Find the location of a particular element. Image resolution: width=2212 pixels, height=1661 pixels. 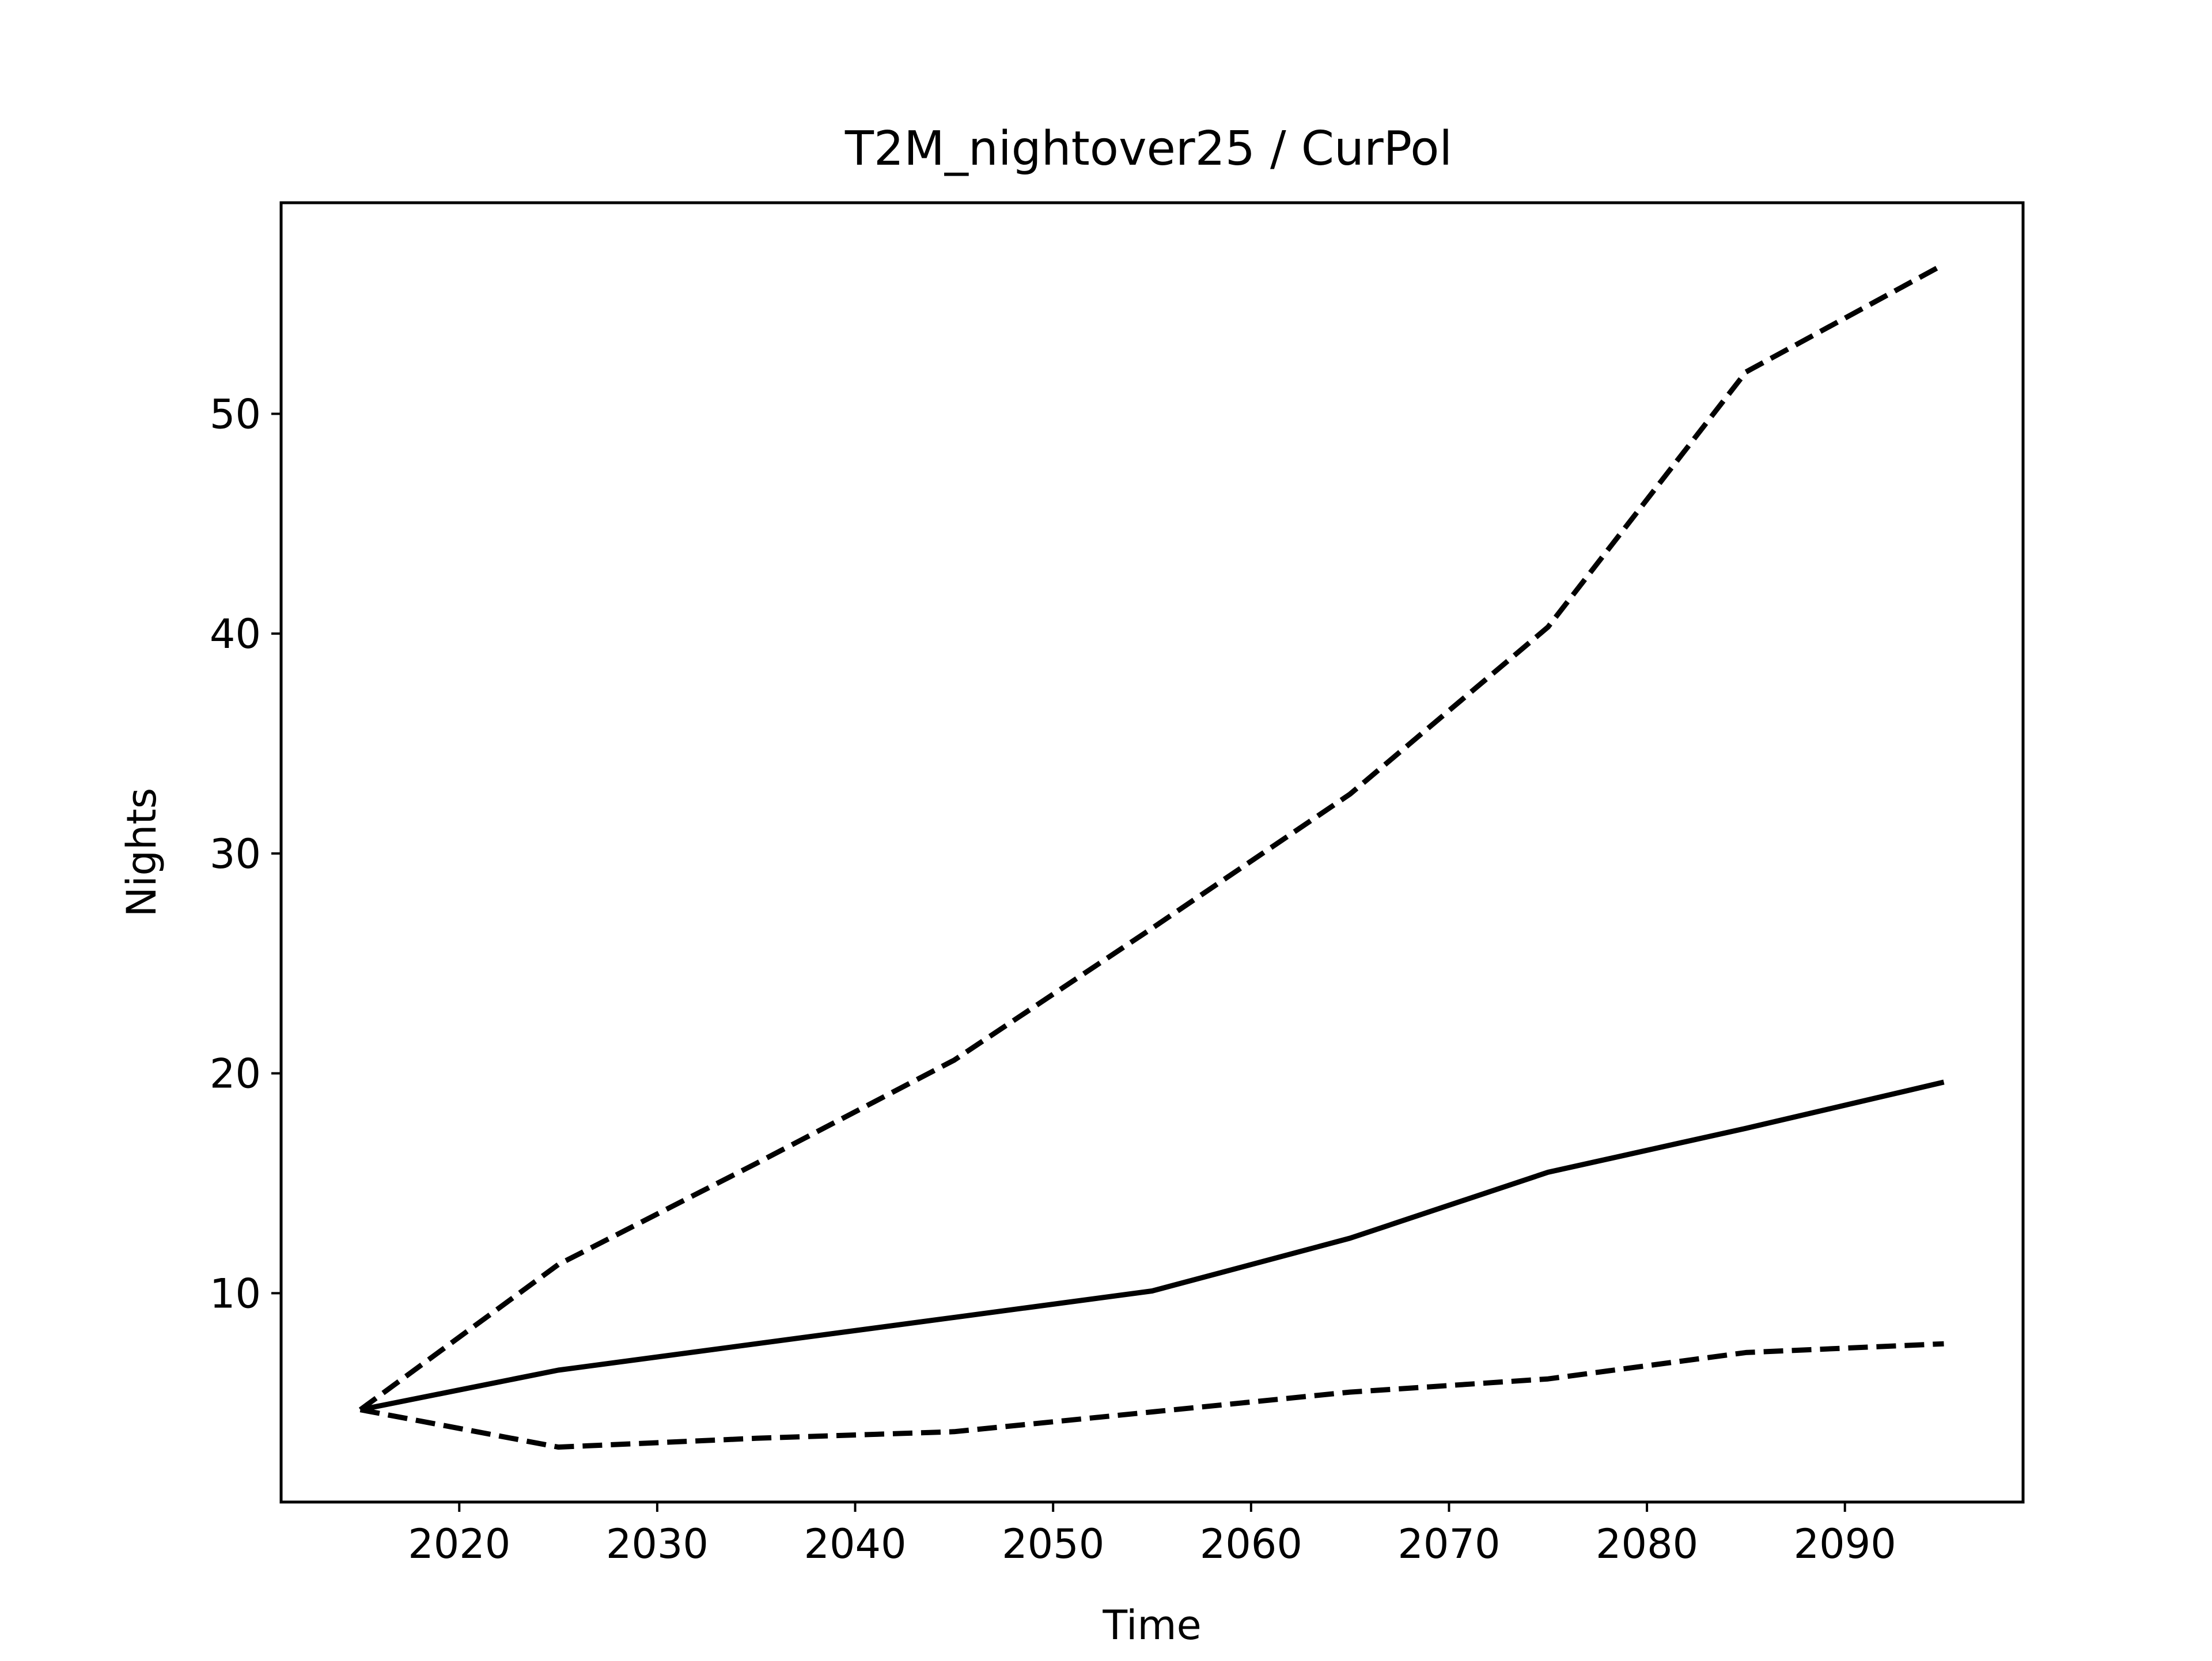

x-tick-label: 2090 is located at coordinates (1845, 1544).